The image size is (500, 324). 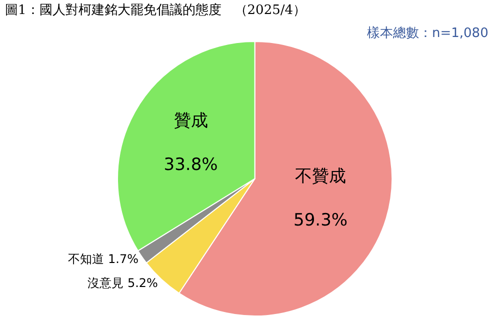 What do you see at coordinates (103, 259) in the screenshot?
I see `slice-label: 不知道 1.7%` at bounding box center [103, 259].